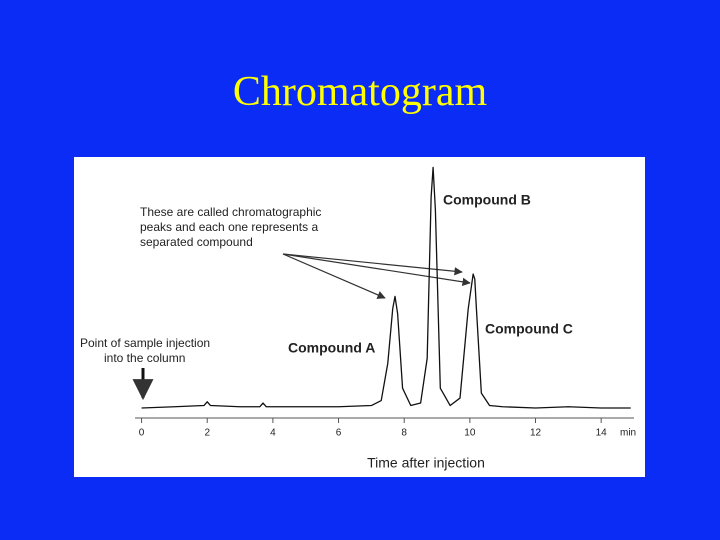 The width and height of the screenshot is (720, 540). What do you see at coordinates (339, 433) in the screenshot?
I see `x-tick-label: 6` at bounding box center [339, 433].